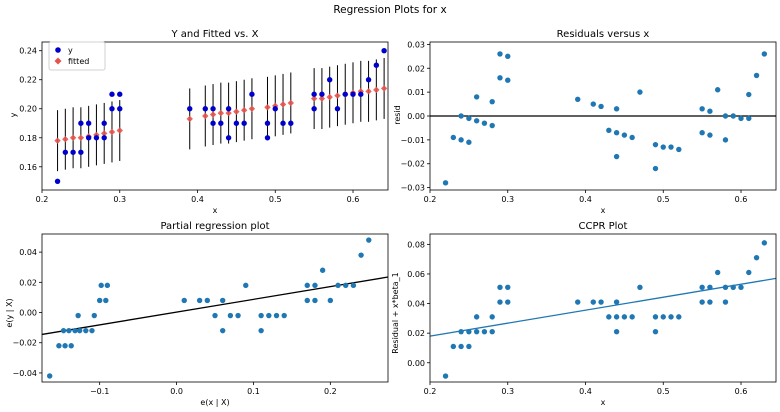 The width and height of the screenshot is (780, 412). I want to click on y-tick-label: 0.00, so click(416, 363).